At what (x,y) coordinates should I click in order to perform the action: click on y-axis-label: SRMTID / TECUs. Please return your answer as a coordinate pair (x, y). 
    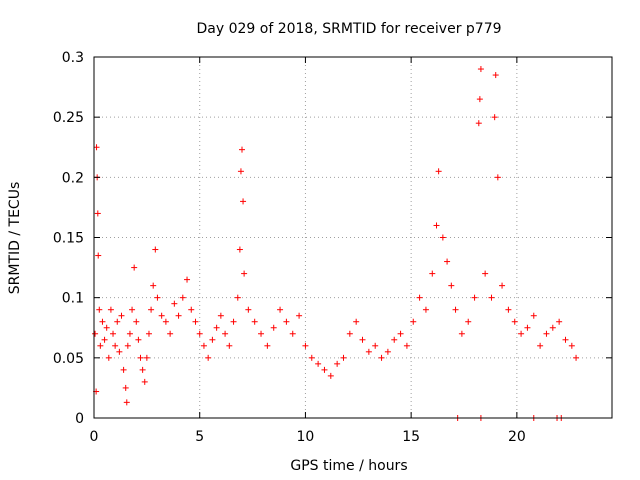
    Looking at the image, I should click on (15, 238).